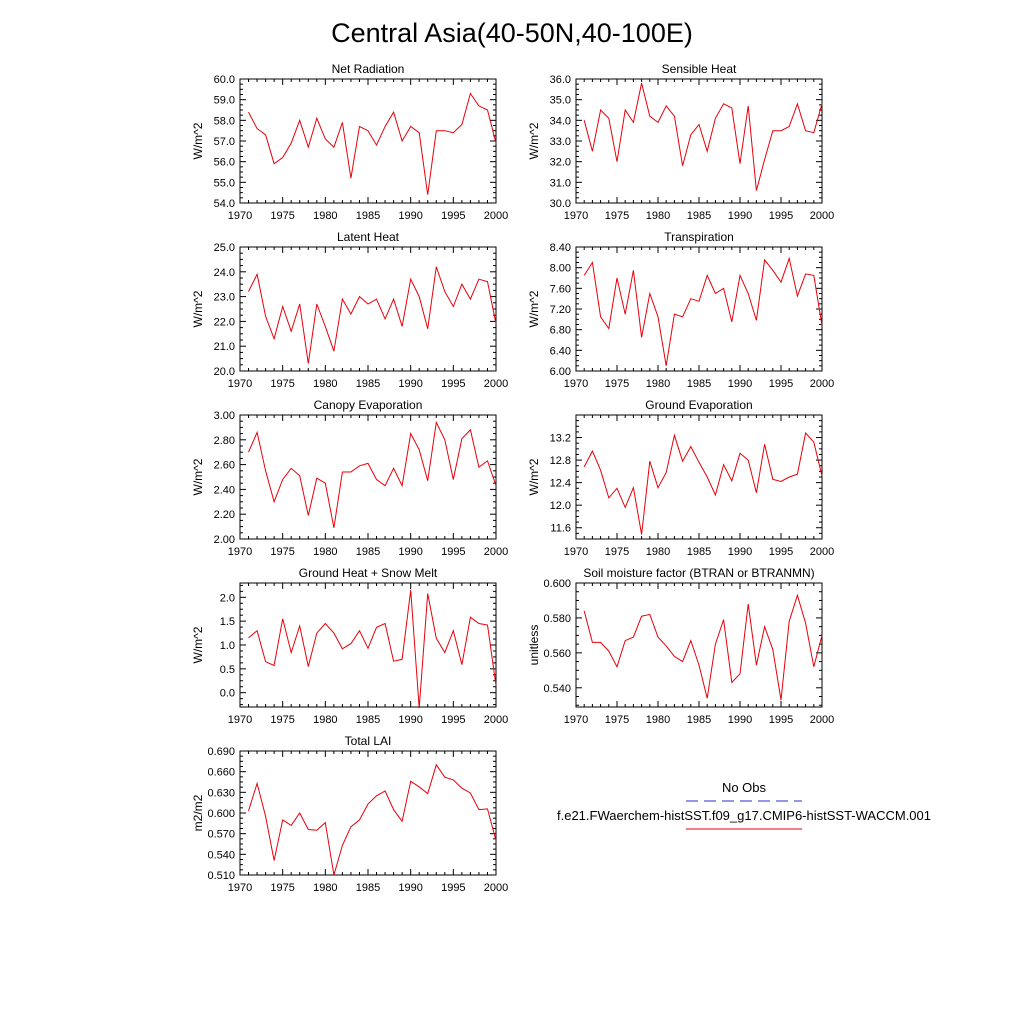 This screenshot has height=1024, width=1024. What do you see at coordinates (560, 101) in the screenshot?
I see `y-tick-label: 35.0` at bounding box center [560, 101].